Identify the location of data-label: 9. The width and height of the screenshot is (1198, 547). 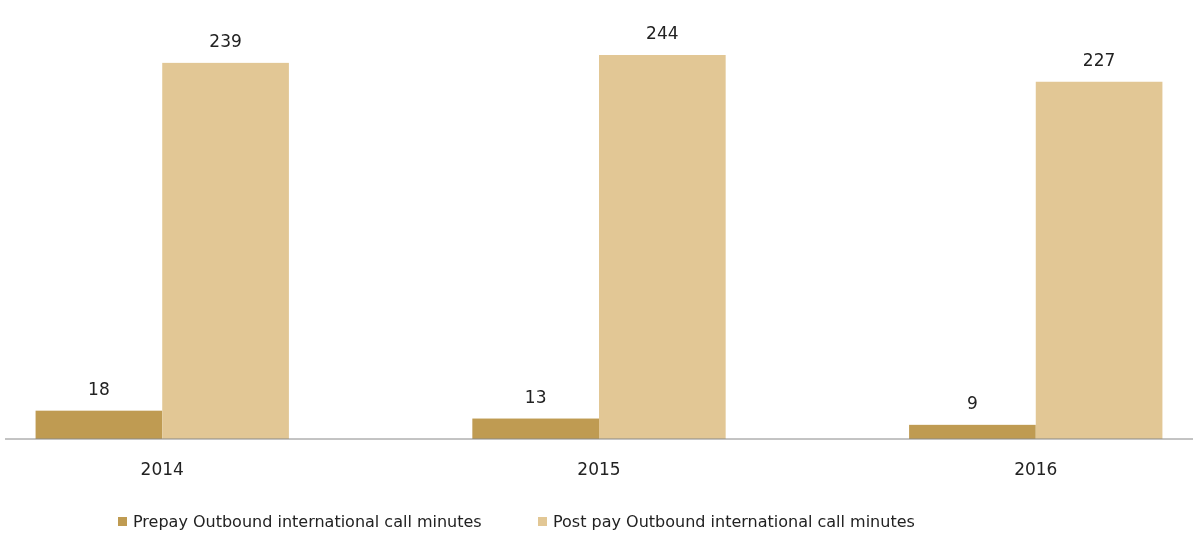
(972, 402).